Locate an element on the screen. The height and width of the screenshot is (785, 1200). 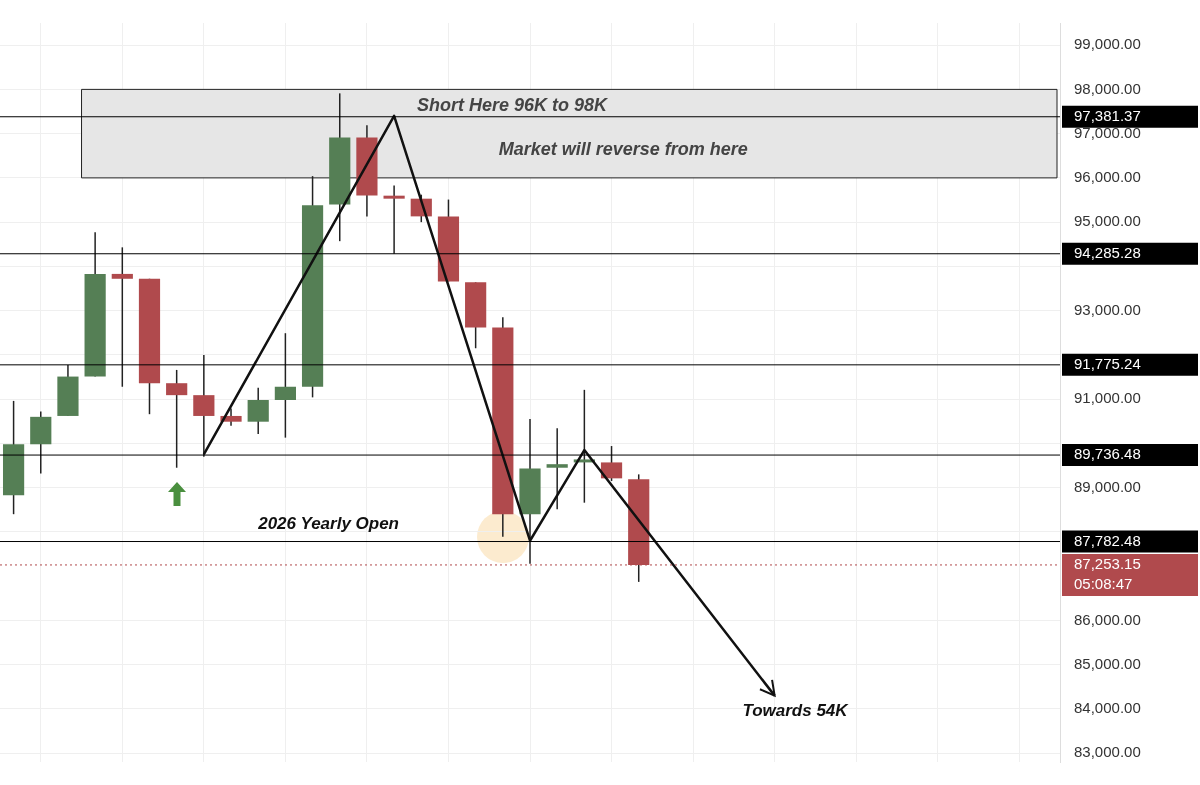
annotation: Market will reverse from here is located at coordinates (623, 149).